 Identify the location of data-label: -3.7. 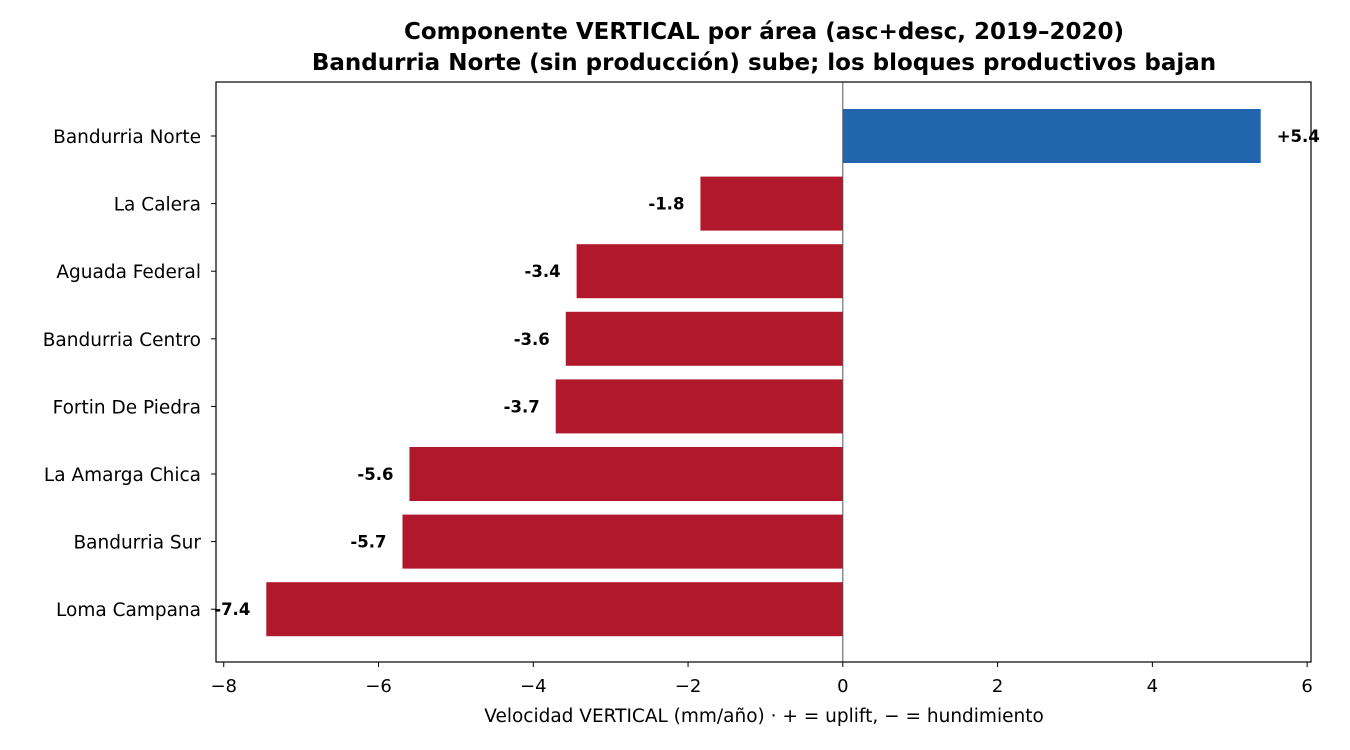
(522, 406).